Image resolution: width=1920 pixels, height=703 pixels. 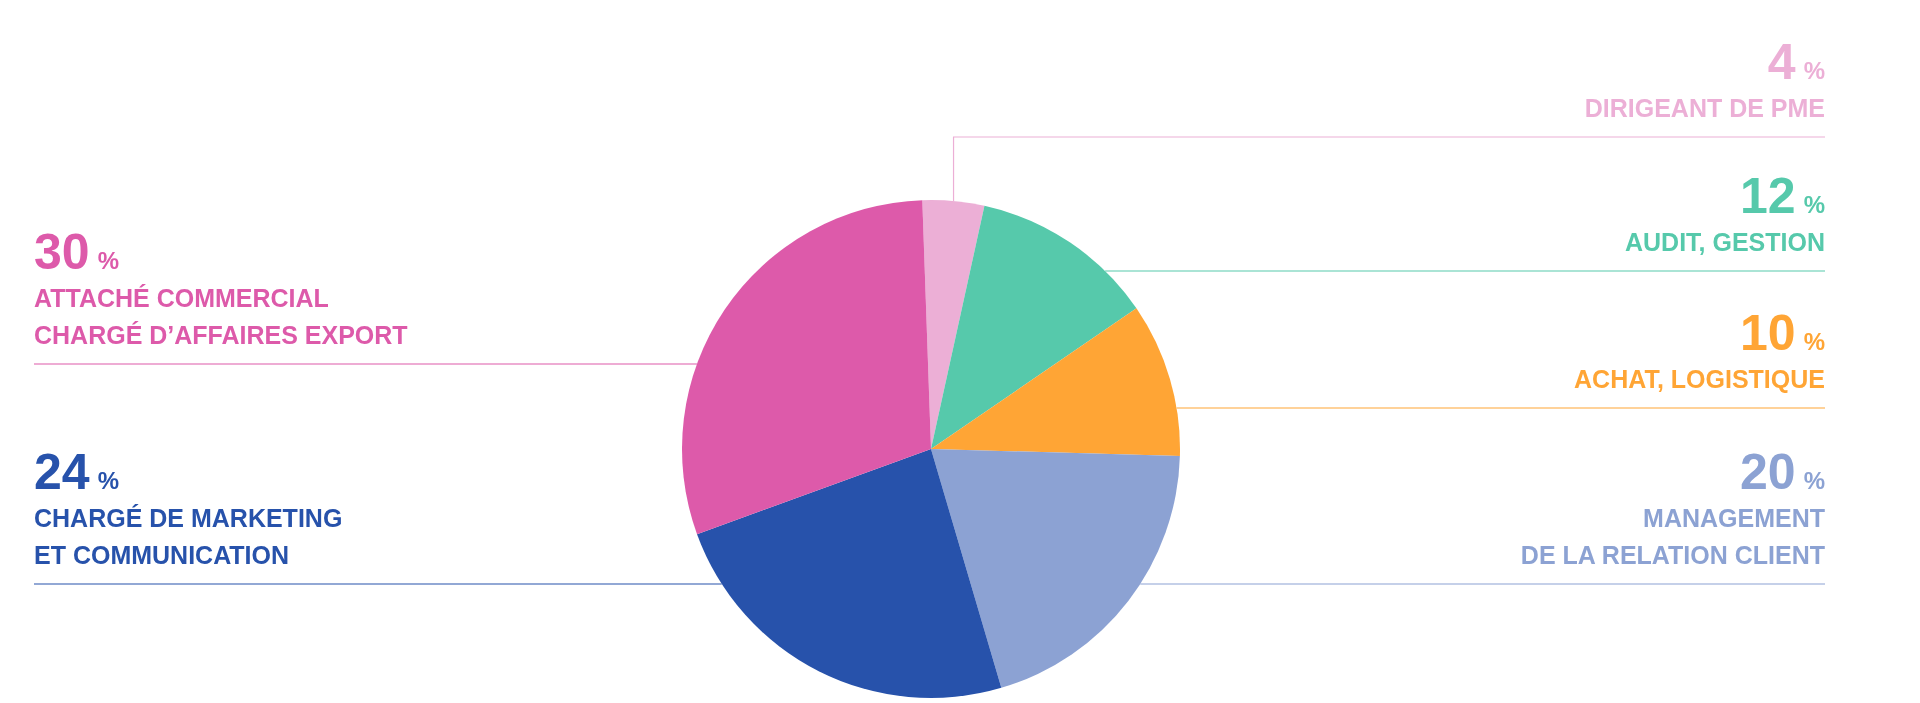 What do you see at coordinates (1699, 379) in the screenshot?
I see `slice-label: ACHAT, LOGISTIQUE` at bounding box center [1699, 379].